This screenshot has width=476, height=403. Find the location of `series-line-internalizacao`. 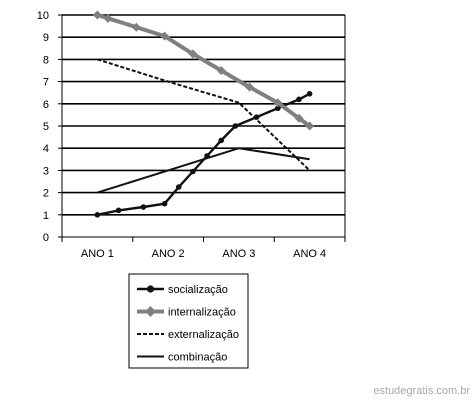

series-line-internalizacao is located at coordinates (203, 70).